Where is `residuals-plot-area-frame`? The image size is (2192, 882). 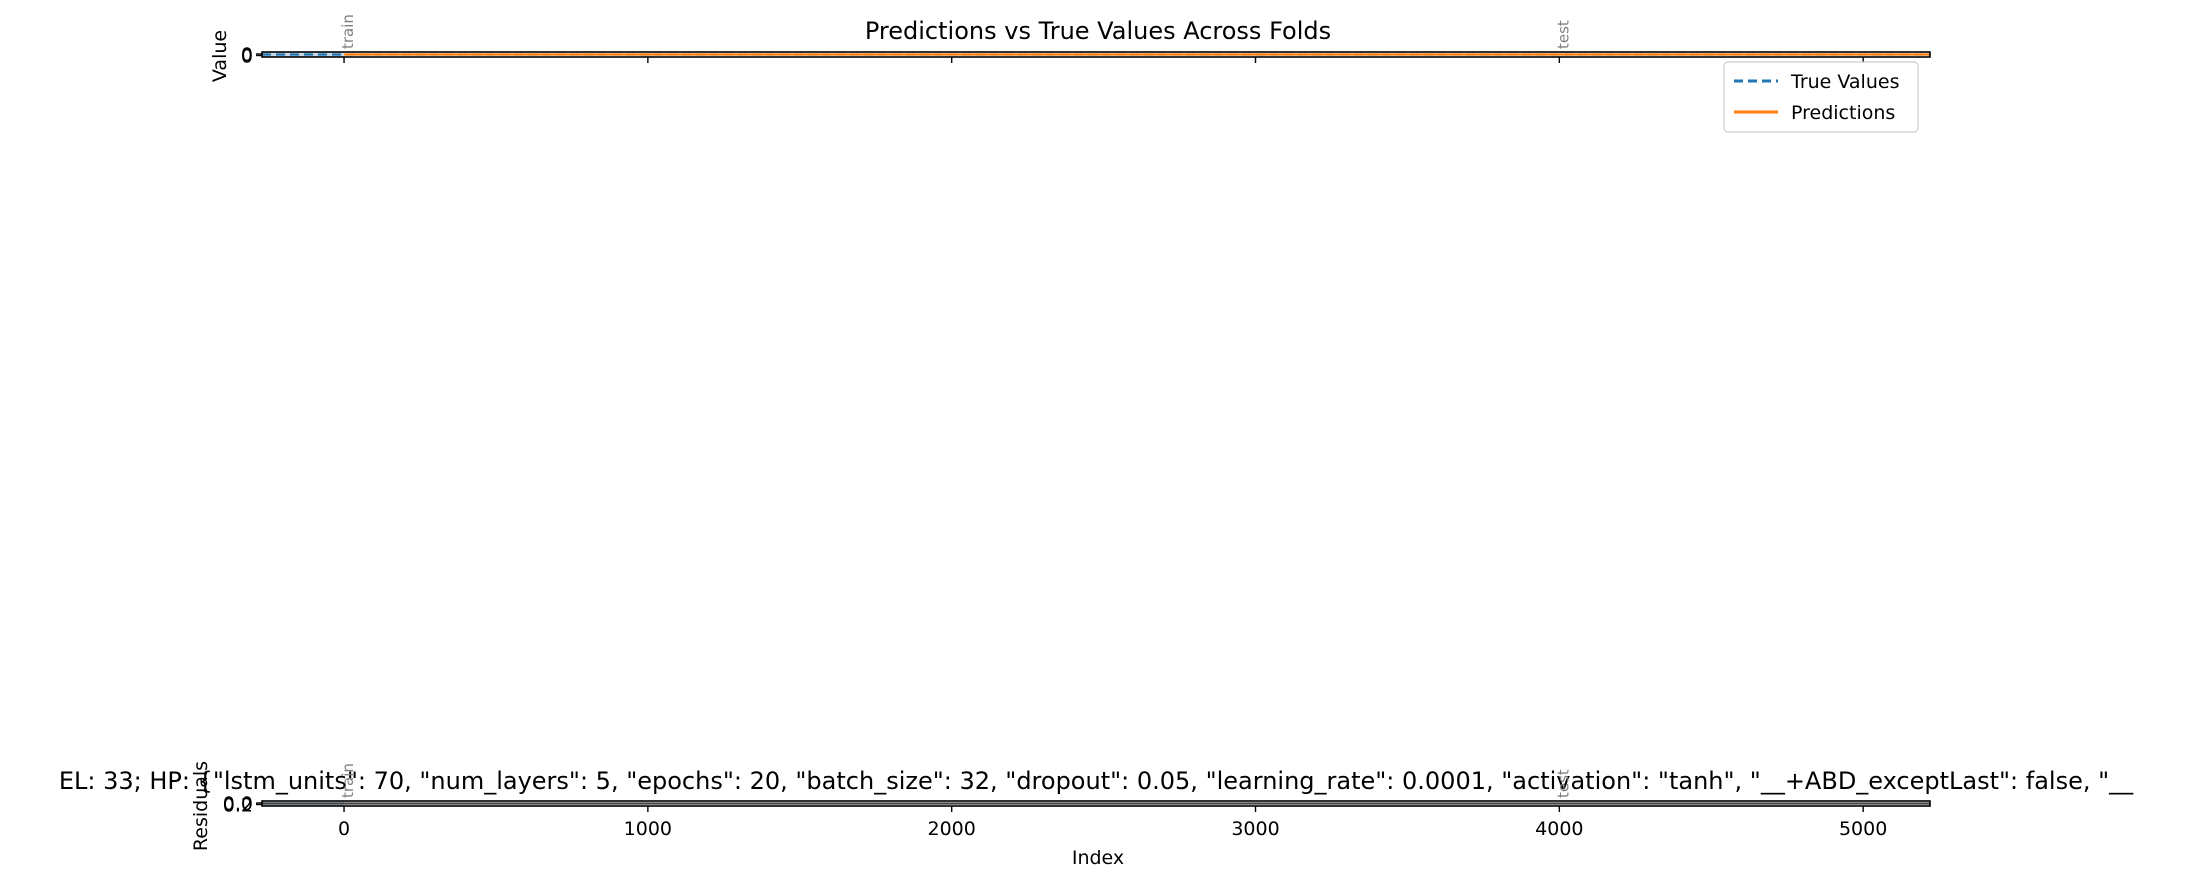 residuals-plot-area-frame is located at coordinates (1096, 803).